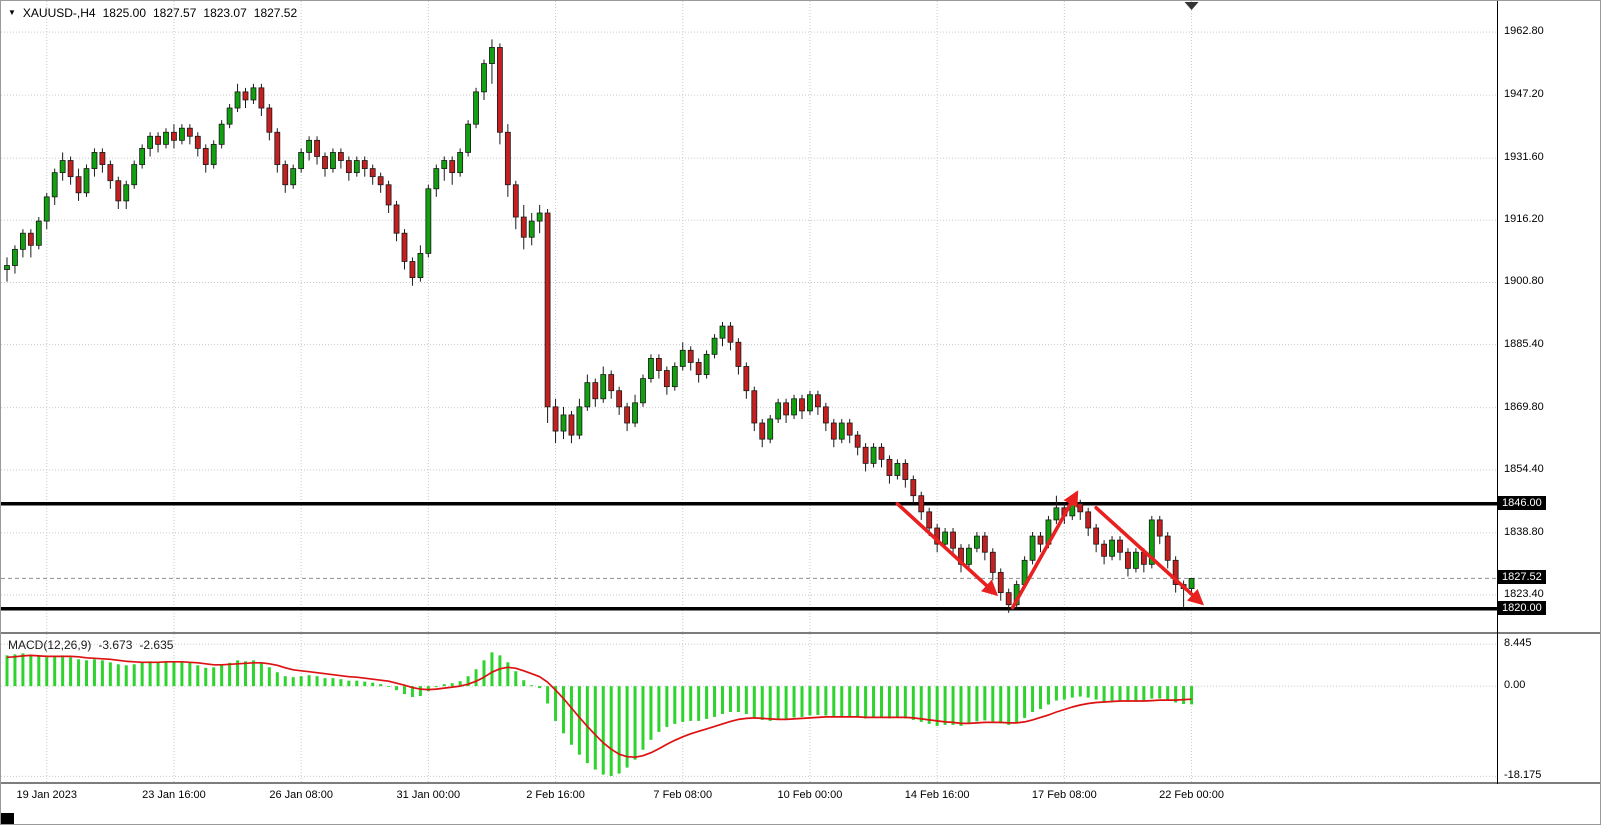 The width and height of the screenshot is (1601, 825). I want to click on ohlc-open: 1825.00, so click(124, 13).